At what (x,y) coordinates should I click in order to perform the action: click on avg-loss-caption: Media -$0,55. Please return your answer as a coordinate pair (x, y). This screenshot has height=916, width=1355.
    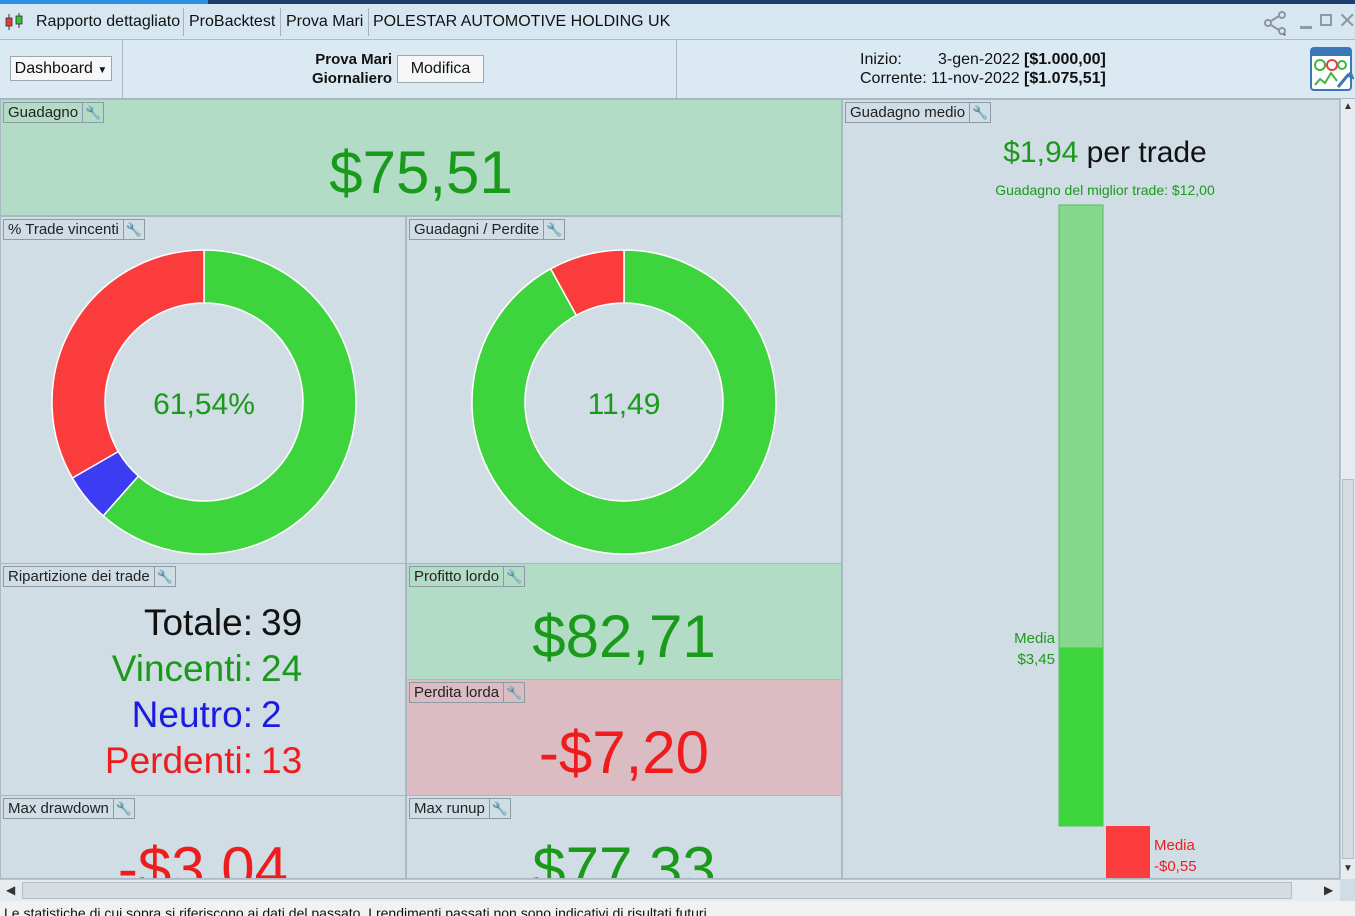
    Looking at the image, I should click on (1175, 856).